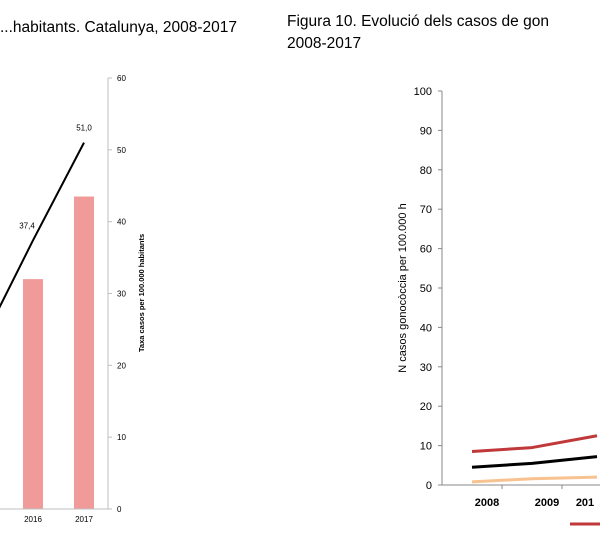 The width and height of the screenshot is (600, 545). I want to click on left-x-tick-2016: 2016, so click(33, 519).